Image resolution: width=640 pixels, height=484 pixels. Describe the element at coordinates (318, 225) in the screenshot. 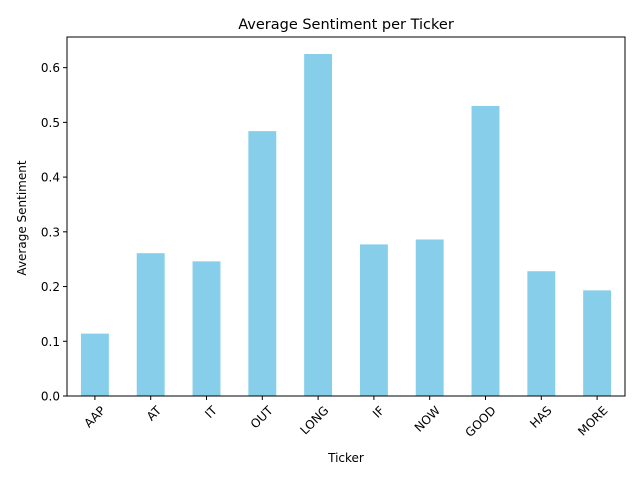

I see `bar-long` at that location.